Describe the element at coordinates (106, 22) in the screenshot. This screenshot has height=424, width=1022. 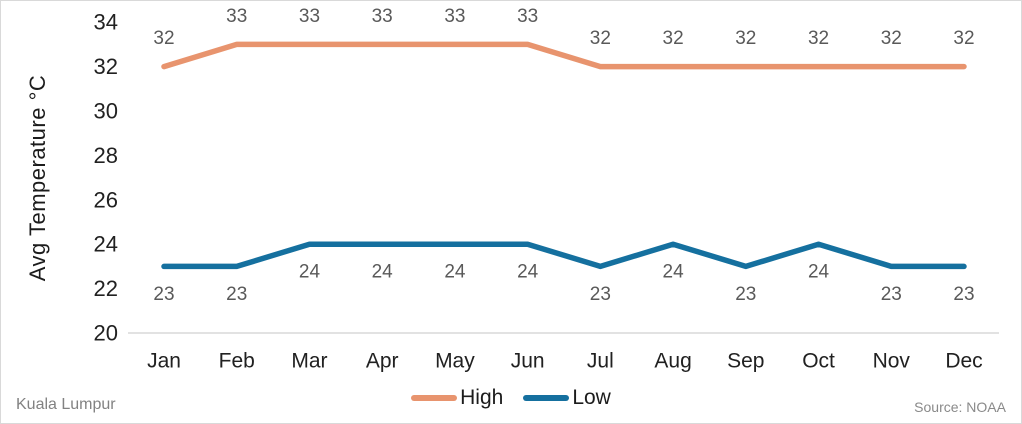
I see `y-tick-label: 34` at that location.